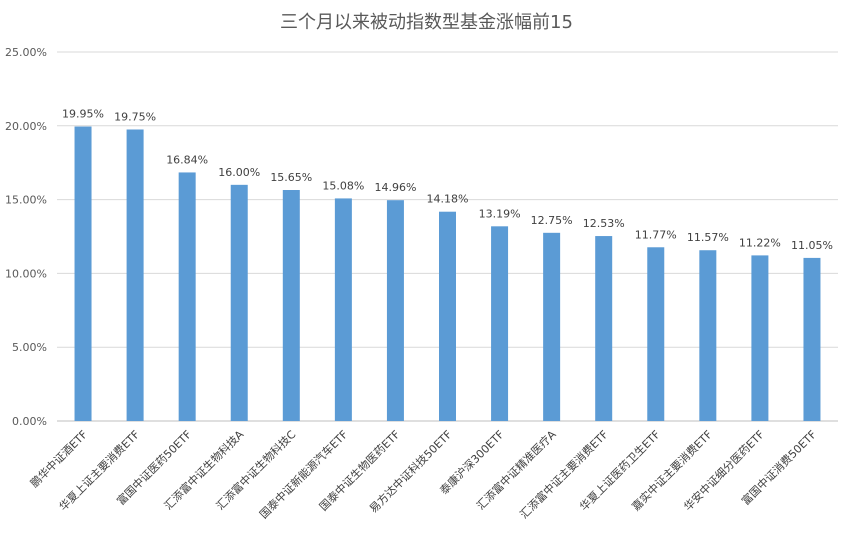 This screenshot has height=541, width=853. I want to click on y-tick-label: 25.00%, so click(26, 52).